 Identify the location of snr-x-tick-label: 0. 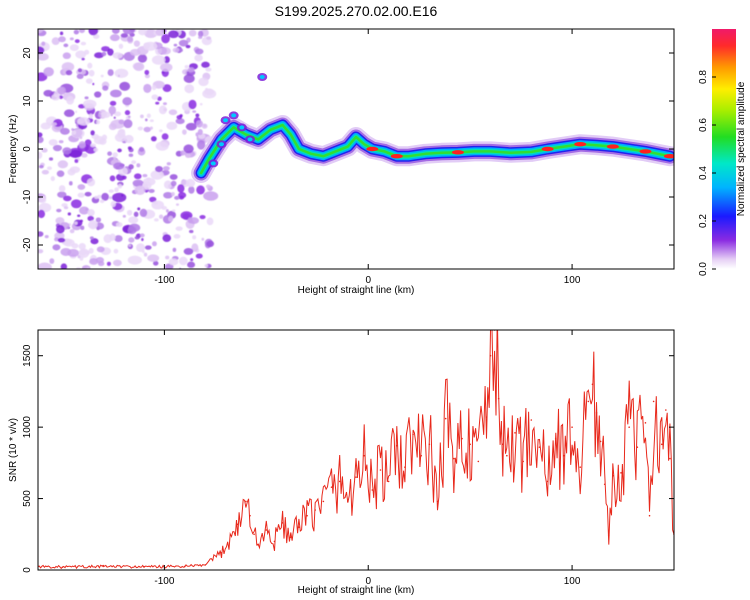
(368, 581).